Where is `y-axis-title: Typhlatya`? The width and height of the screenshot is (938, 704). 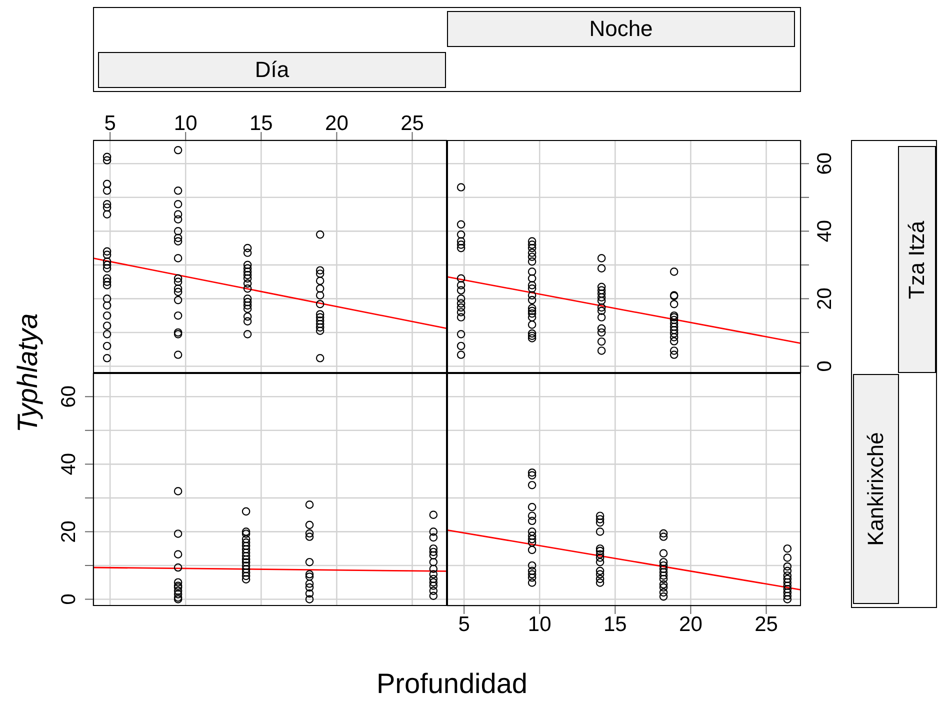
y-axis-title: Typhlatya is located at coordinates (28, 373).